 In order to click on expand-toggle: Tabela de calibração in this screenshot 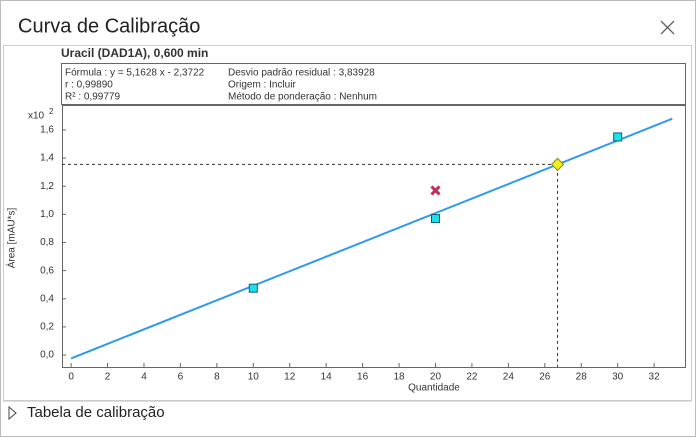, I will do `click(86, 412)`.